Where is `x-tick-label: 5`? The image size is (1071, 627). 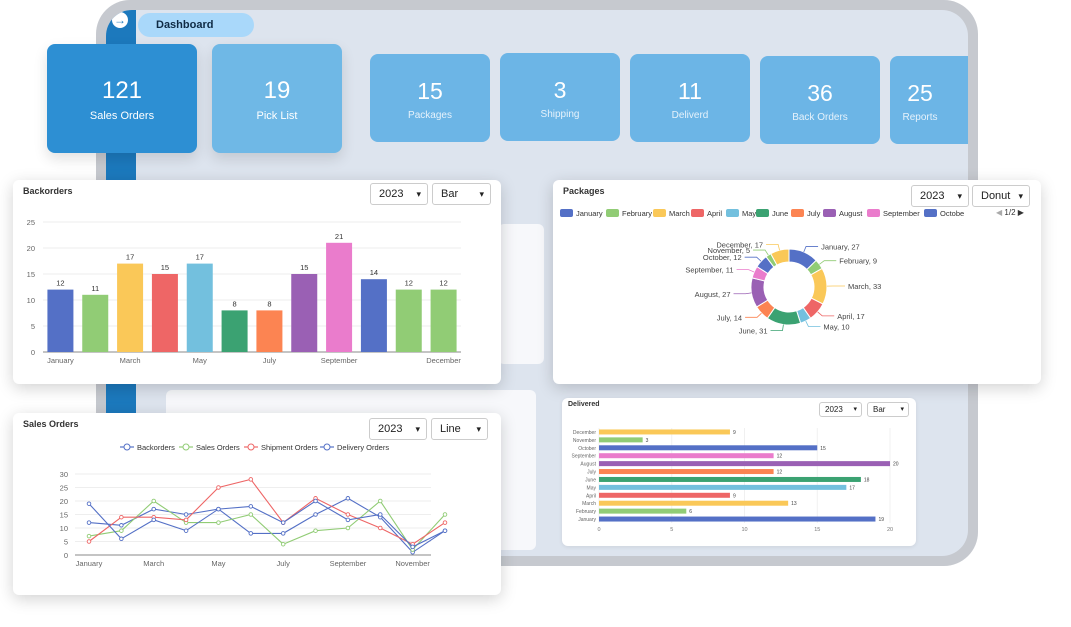 x-tick-label: 5 is located at coordinates (671, 530).